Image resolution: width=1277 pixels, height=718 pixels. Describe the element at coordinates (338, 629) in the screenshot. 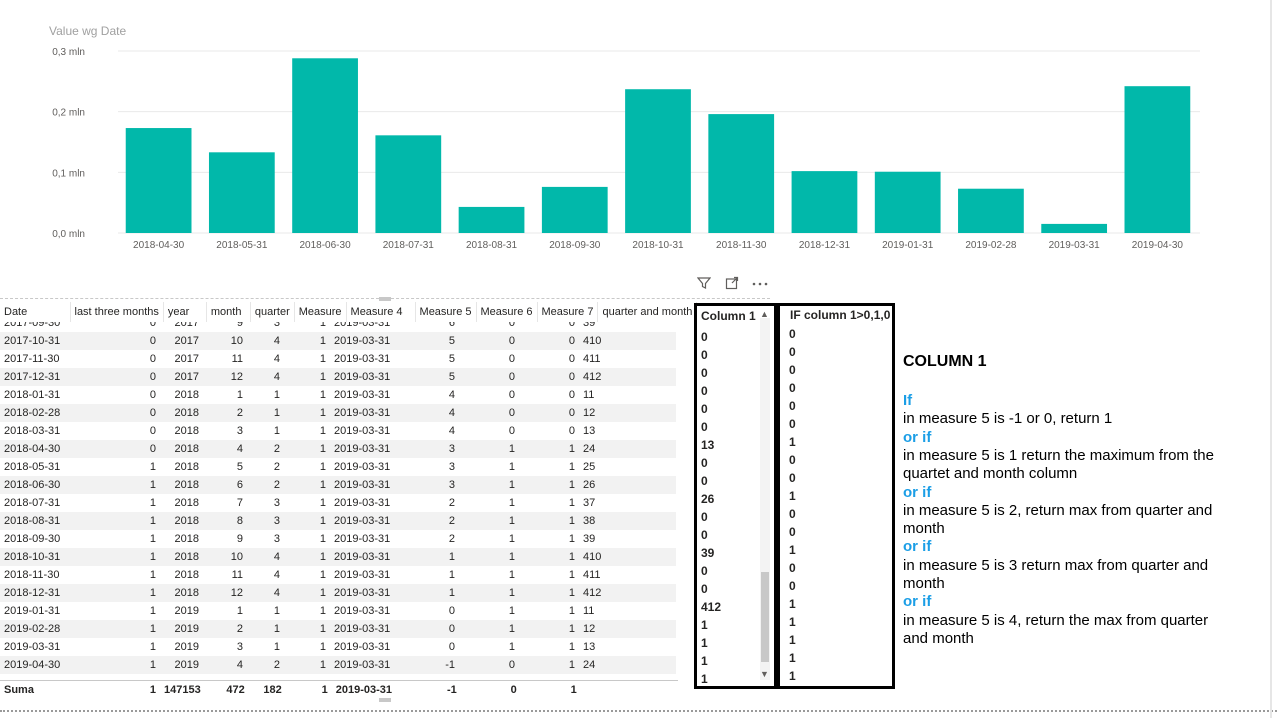

I see `table-row: 2019-02-28 1 2019 2 1 1 2019-03-31 0 1 1 12` at that location.